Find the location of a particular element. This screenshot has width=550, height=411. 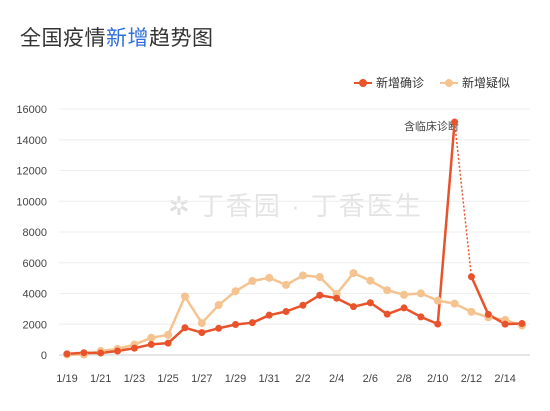

y-tick-label: 14000 is located at coordinates (31, 141).